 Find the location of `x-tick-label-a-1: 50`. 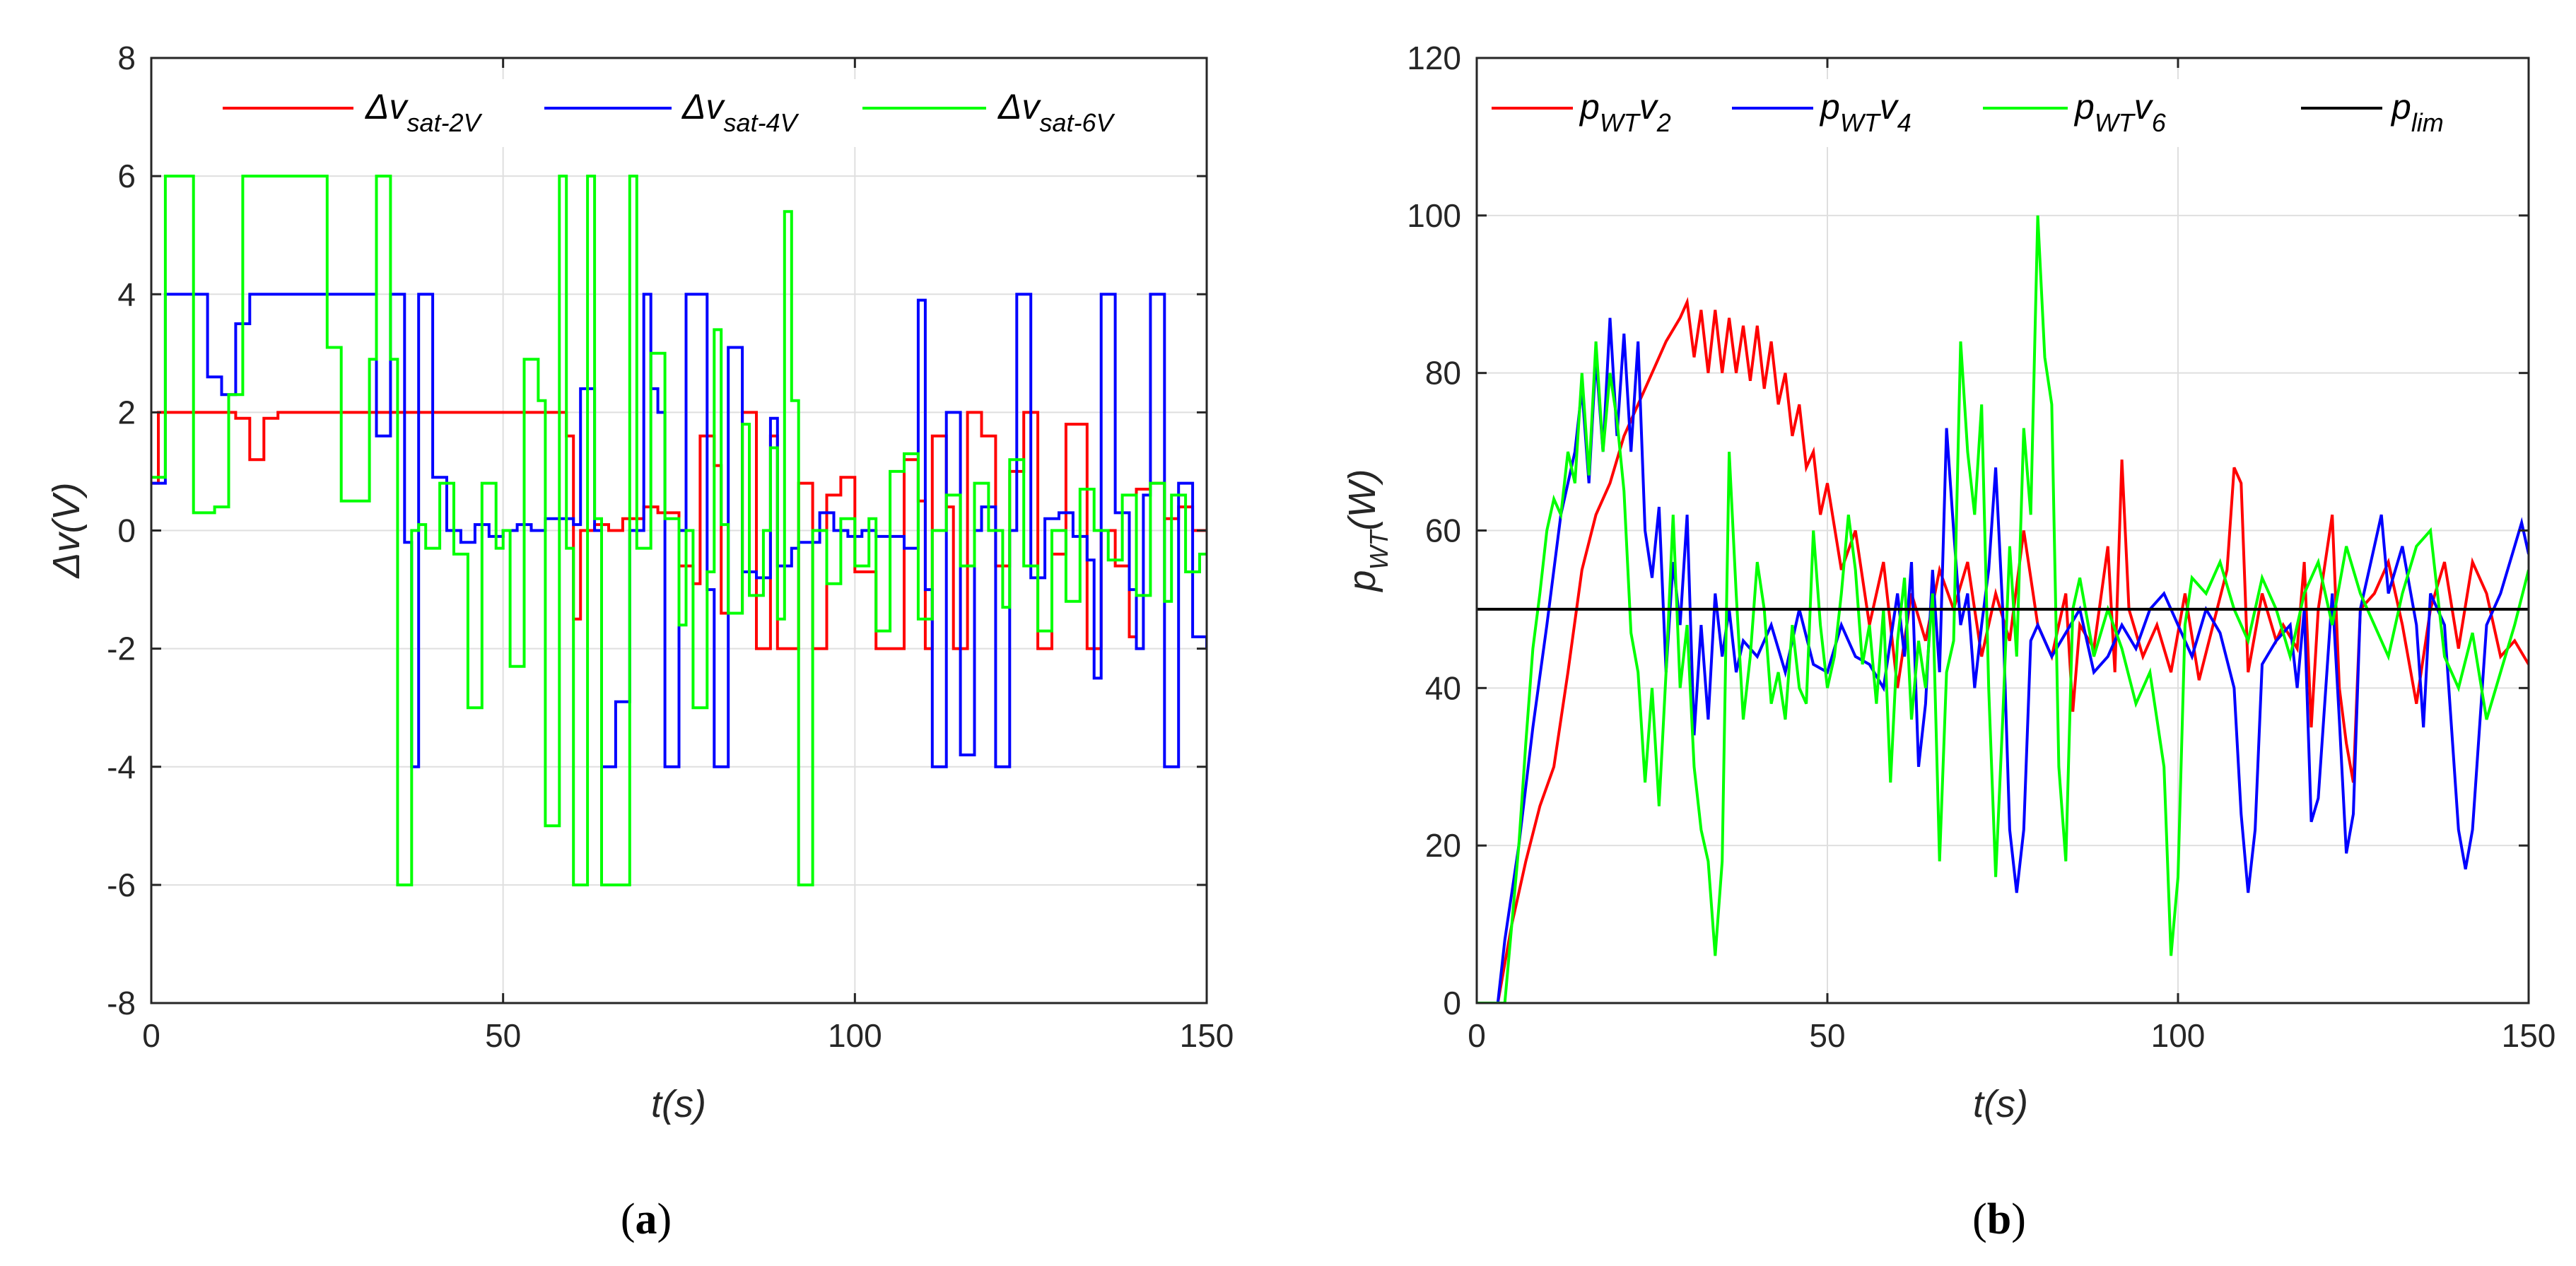

x-tick-label-a-1: 50 is located at coordinates (503, 1035).